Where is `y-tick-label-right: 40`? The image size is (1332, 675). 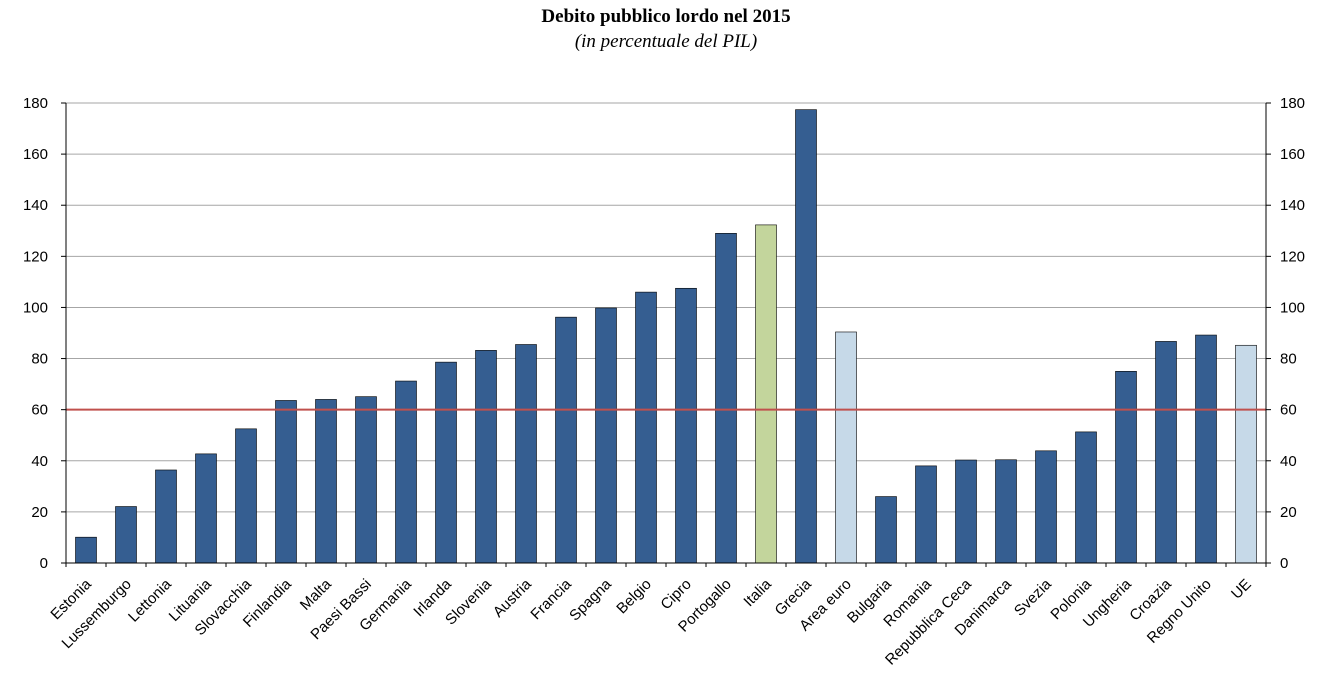 y-tick-label-right: 40 is located at coordinates (1288, 461).